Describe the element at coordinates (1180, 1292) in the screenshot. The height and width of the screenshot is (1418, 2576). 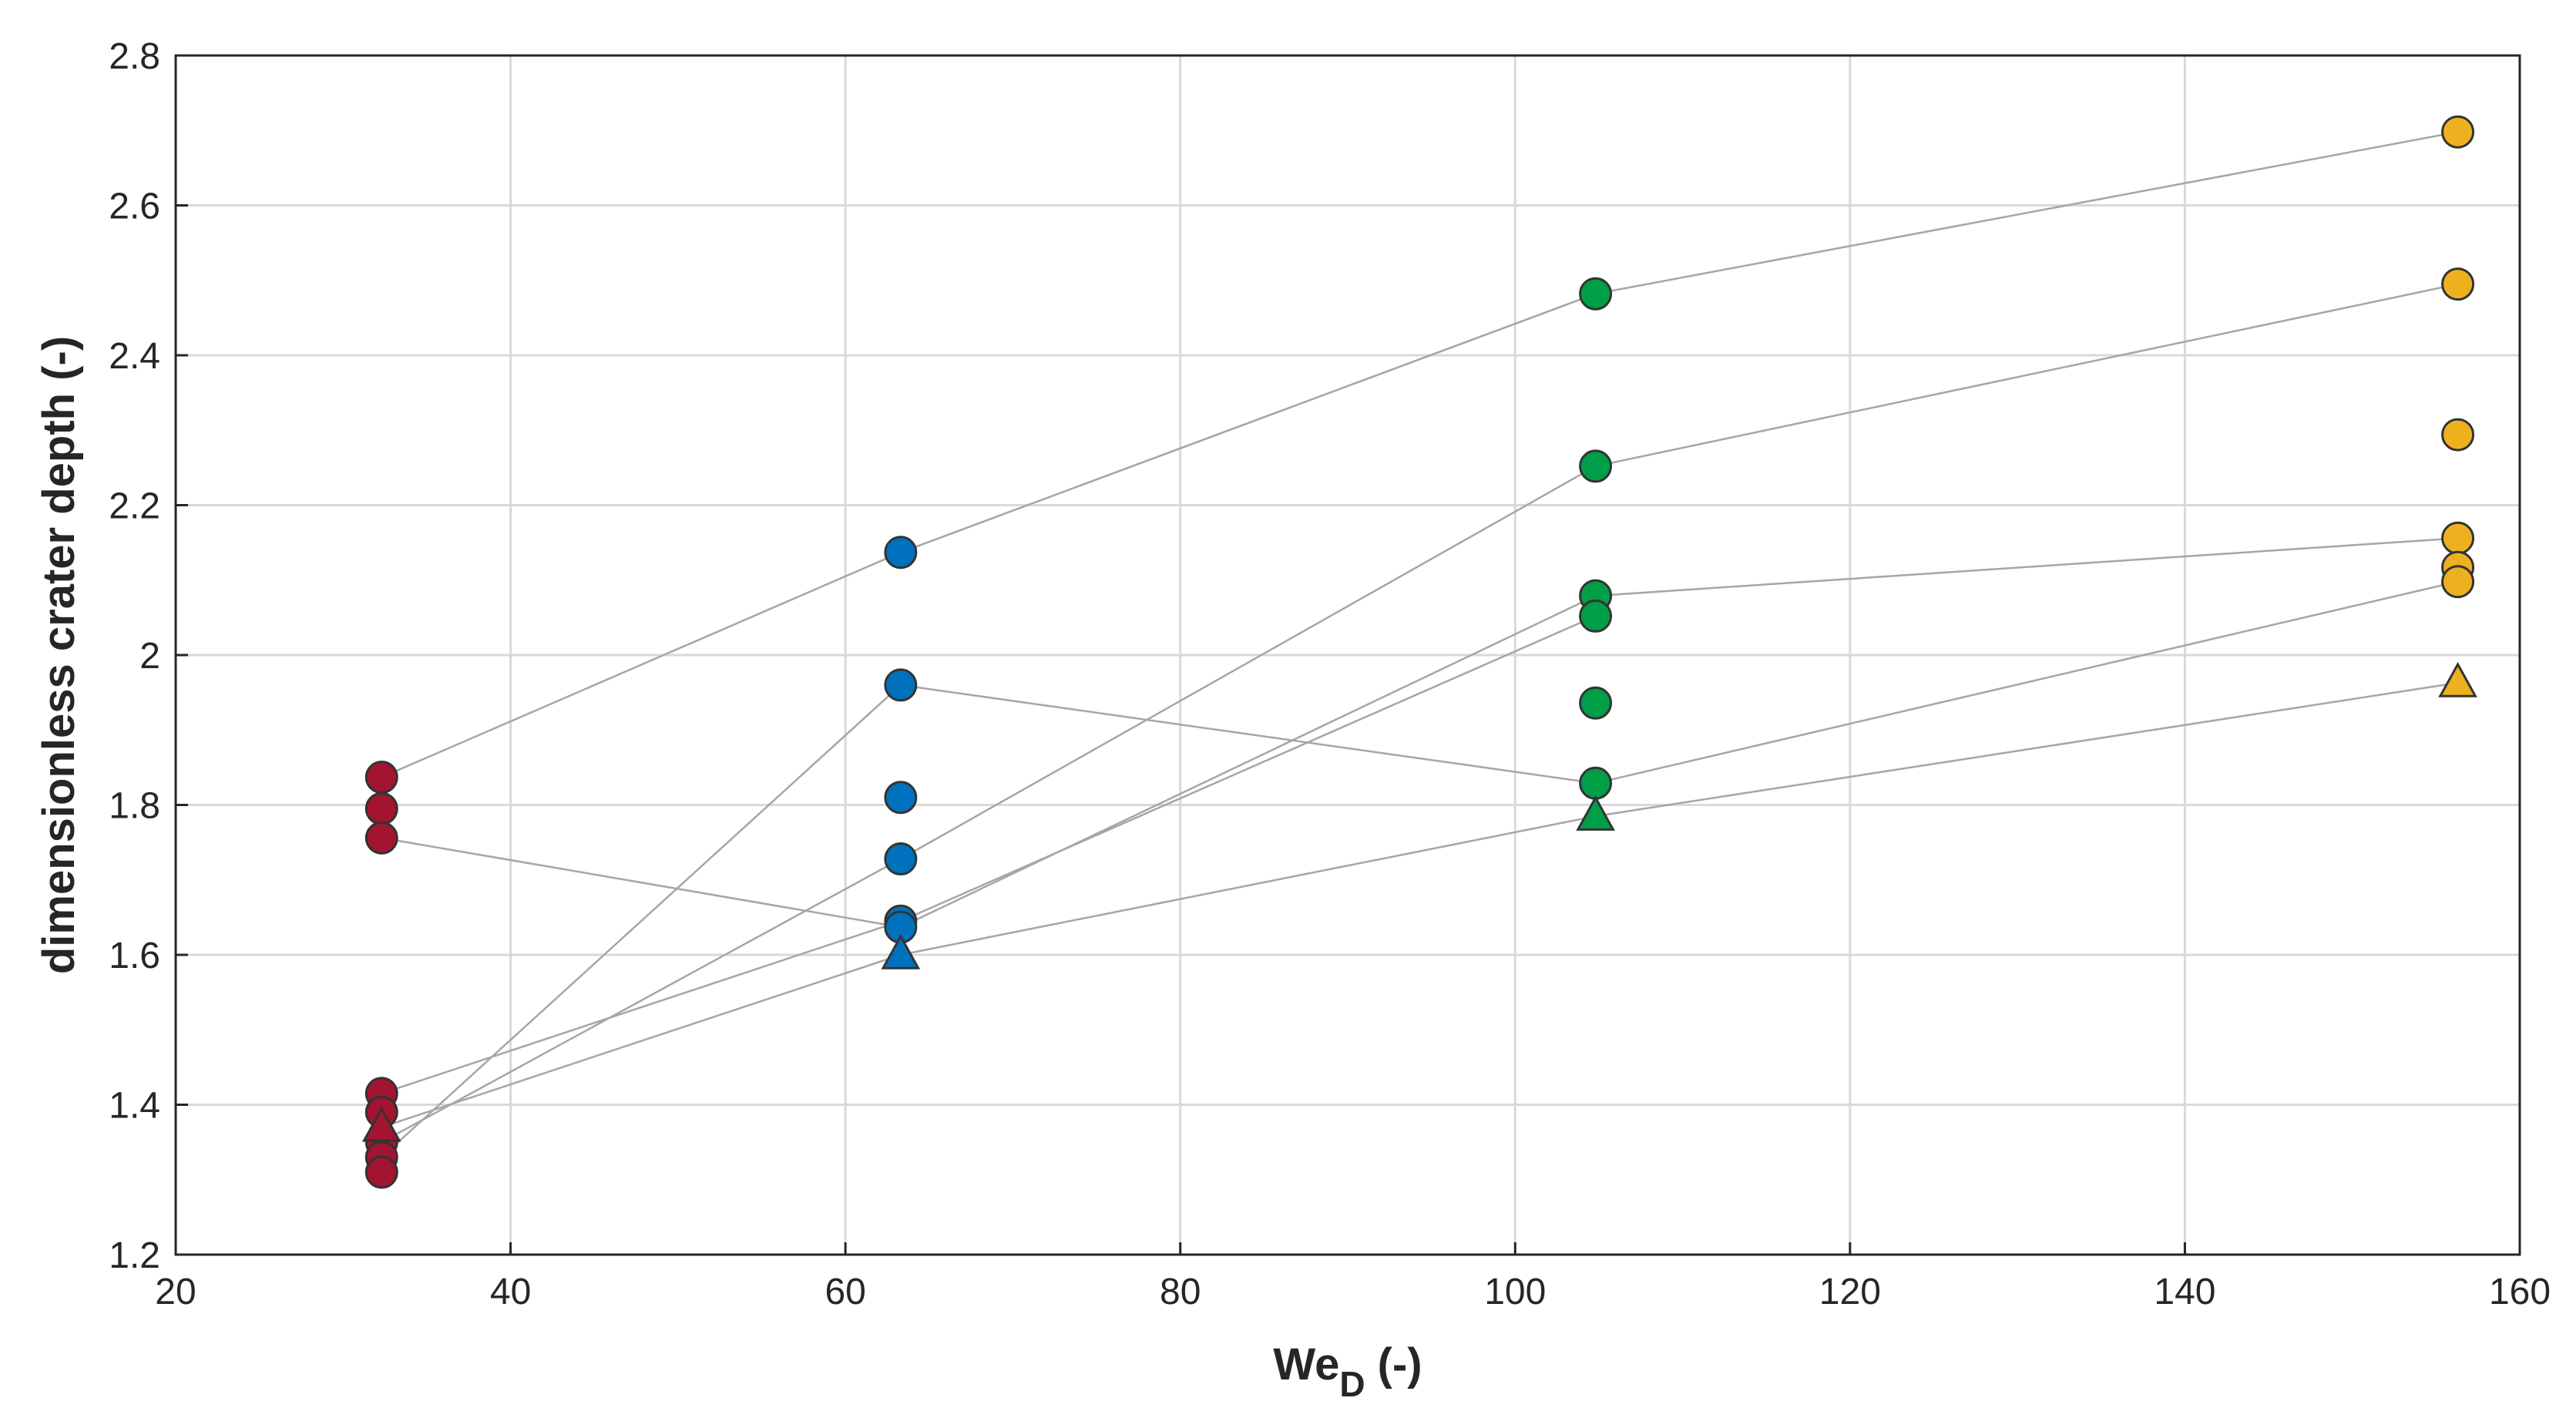
I see `x-tick-label: 80` at that location.